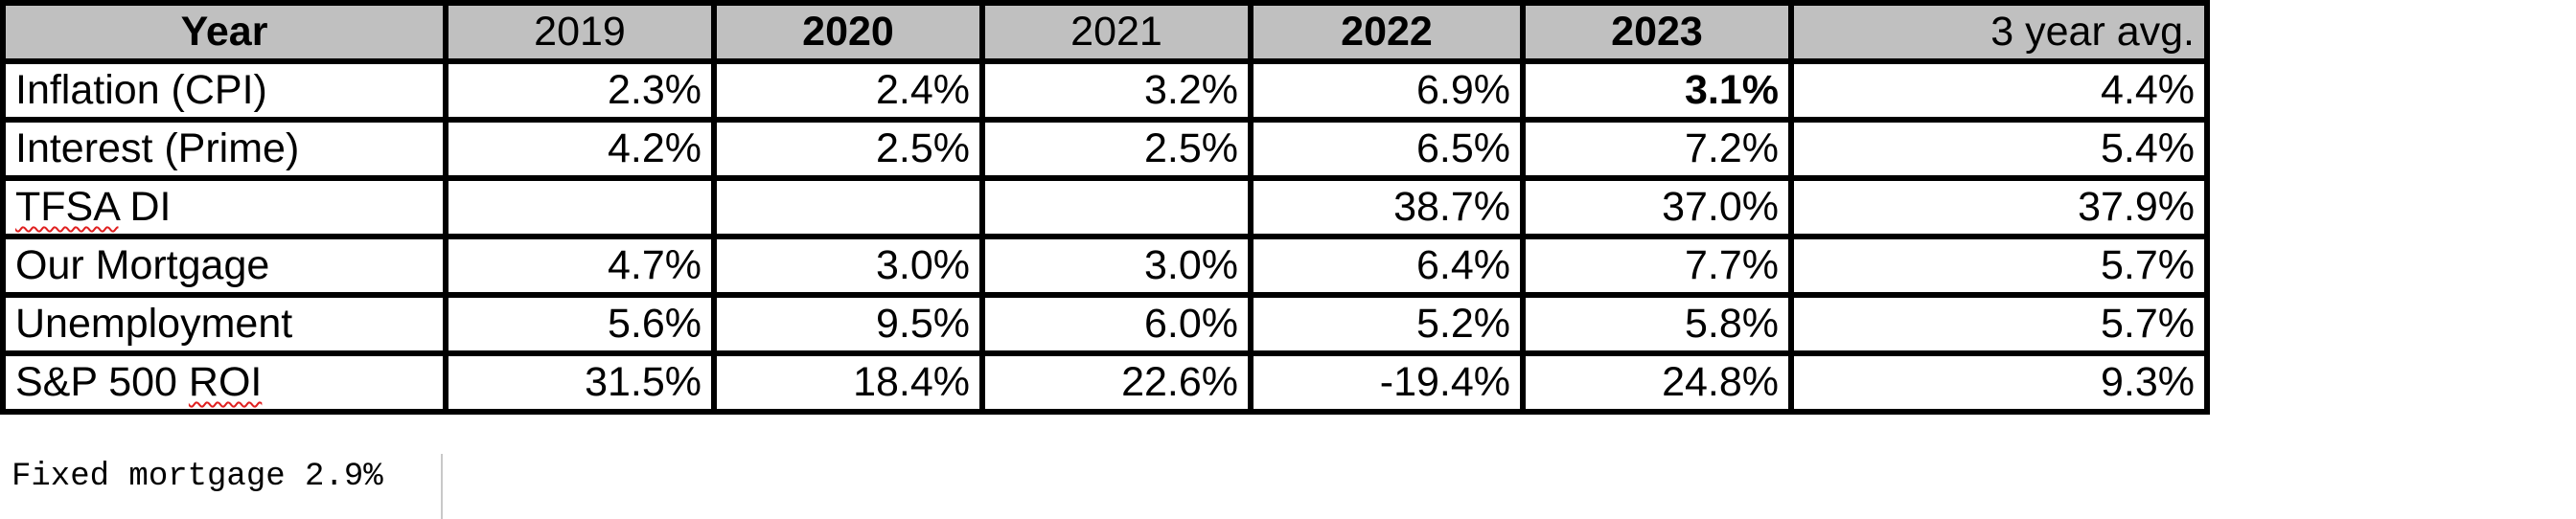  I want to click on table-cell: 4.4%, so click(1999, 90).